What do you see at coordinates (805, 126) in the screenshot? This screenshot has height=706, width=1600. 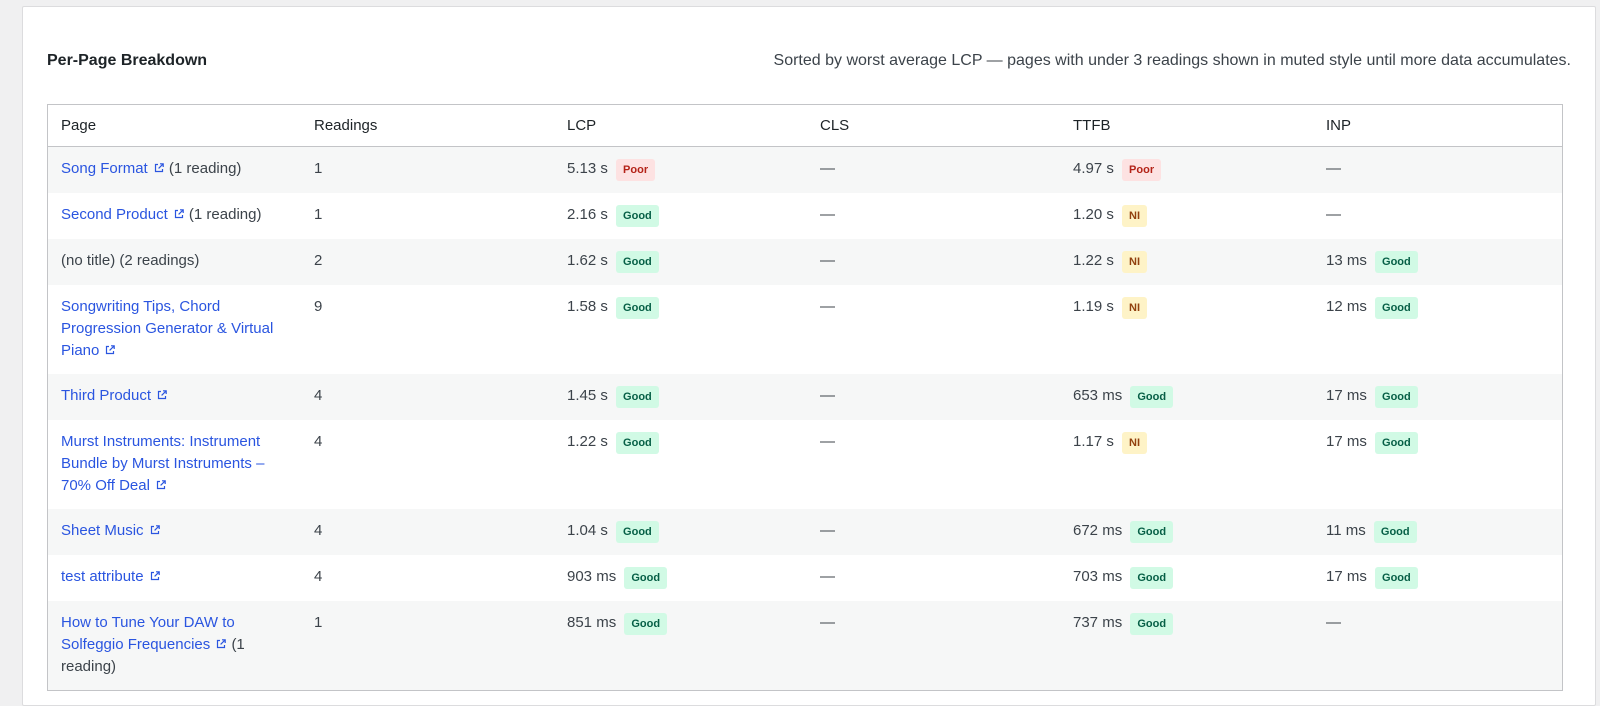 I see `header-row: Page Readings LCP CLS TTFB INP` at bounding box center [805, 126].